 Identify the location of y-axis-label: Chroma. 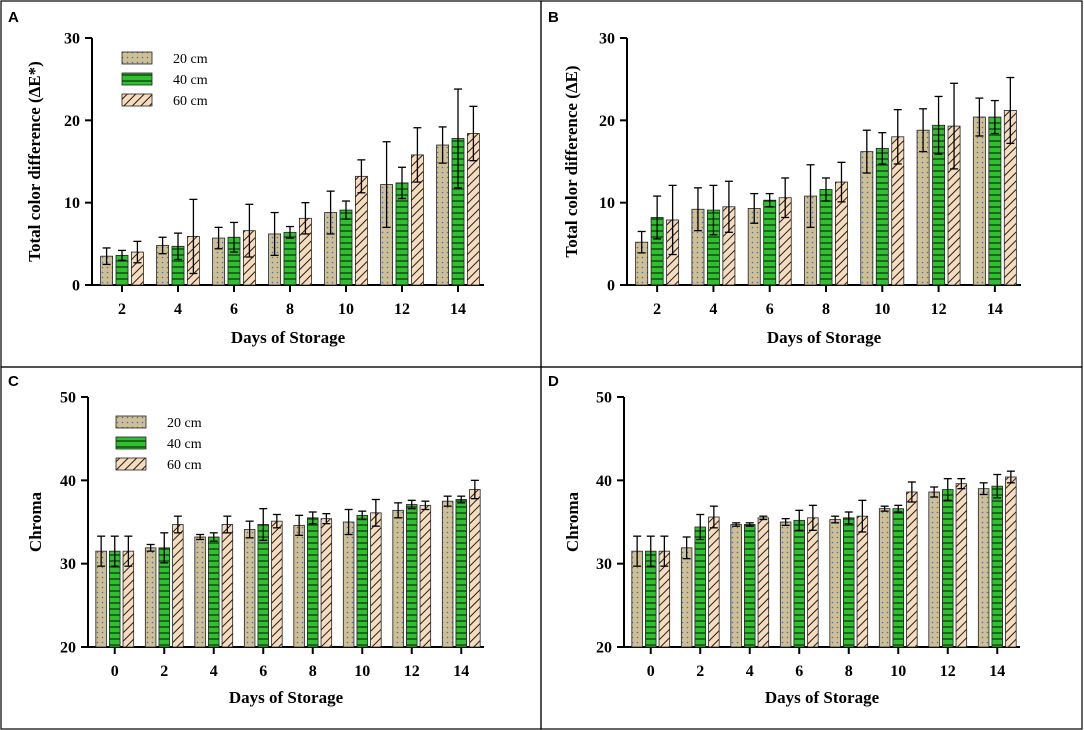
(572, 521).